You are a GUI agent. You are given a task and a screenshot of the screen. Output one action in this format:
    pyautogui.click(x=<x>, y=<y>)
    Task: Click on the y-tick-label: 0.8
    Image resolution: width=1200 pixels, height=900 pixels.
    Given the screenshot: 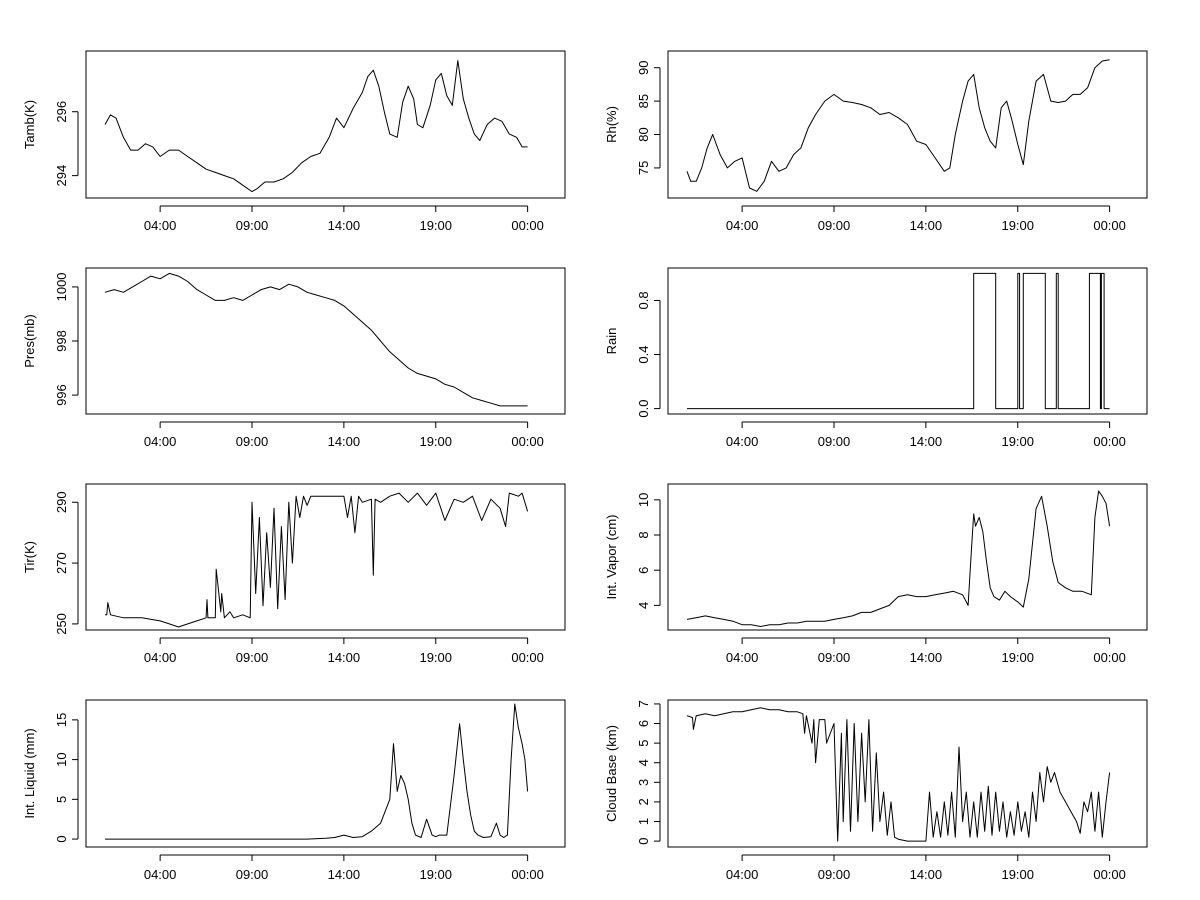 What is the action you would take?
    pyautogui.click(x=643, y=300)
    